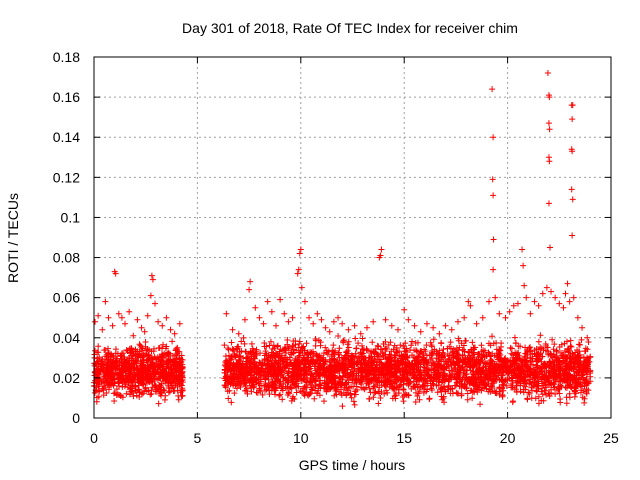 Image resolution: width=640 pixels, height=480 pixels. Describe the element at coordinates (404, 438) in the screenshot. I see `x-tick-label: 15` at that location.